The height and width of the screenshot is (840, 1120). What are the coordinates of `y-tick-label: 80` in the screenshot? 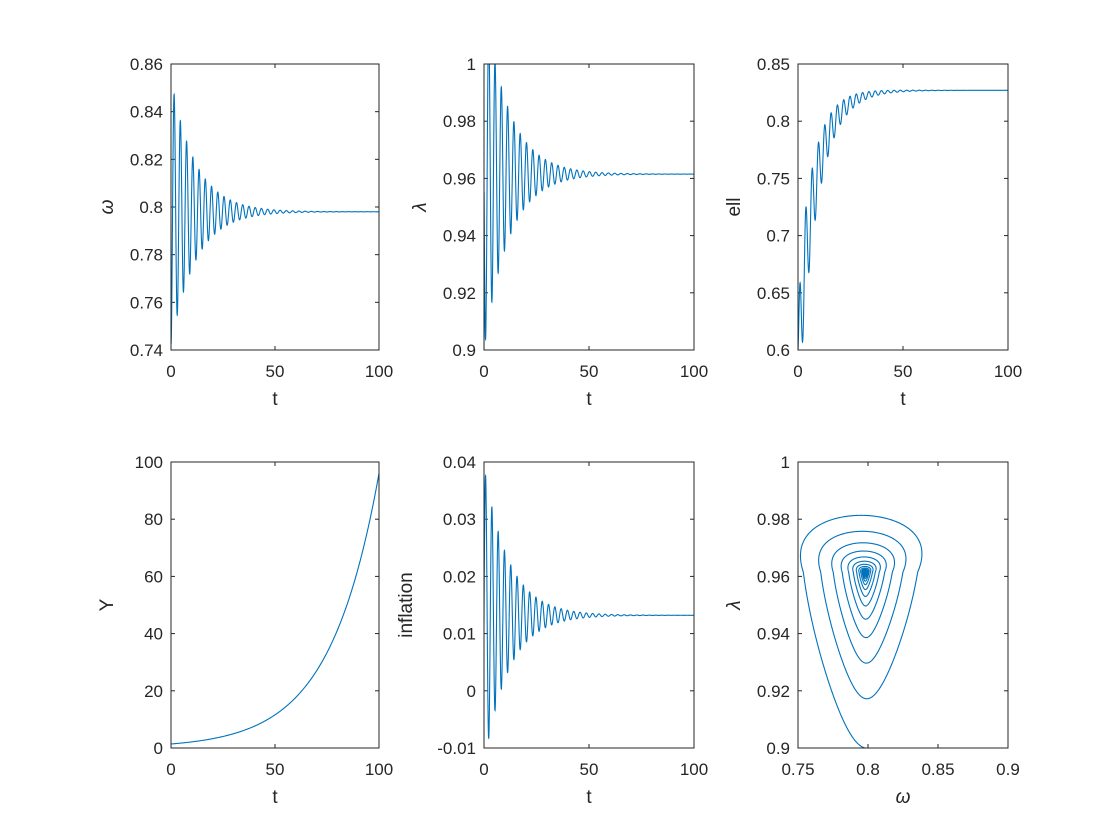 It's located at (153, 519).